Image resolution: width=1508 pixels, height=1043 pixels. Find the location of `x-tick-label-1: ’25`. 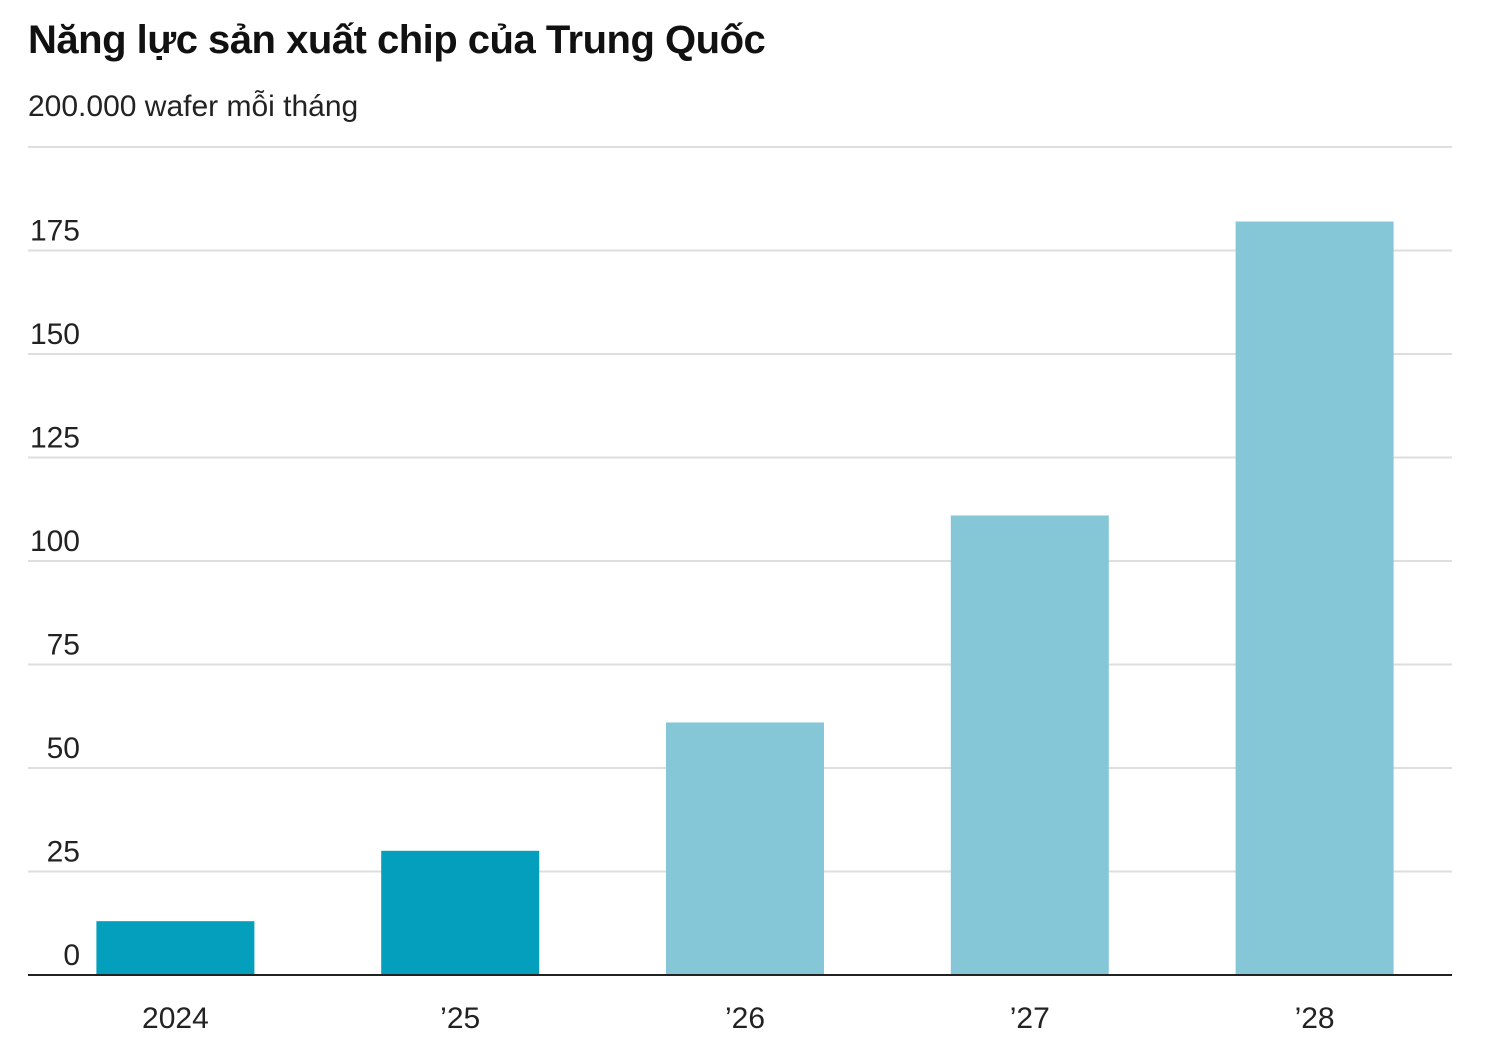

x-tick-label-1: ’25 is located at coordinates (460, 1018).